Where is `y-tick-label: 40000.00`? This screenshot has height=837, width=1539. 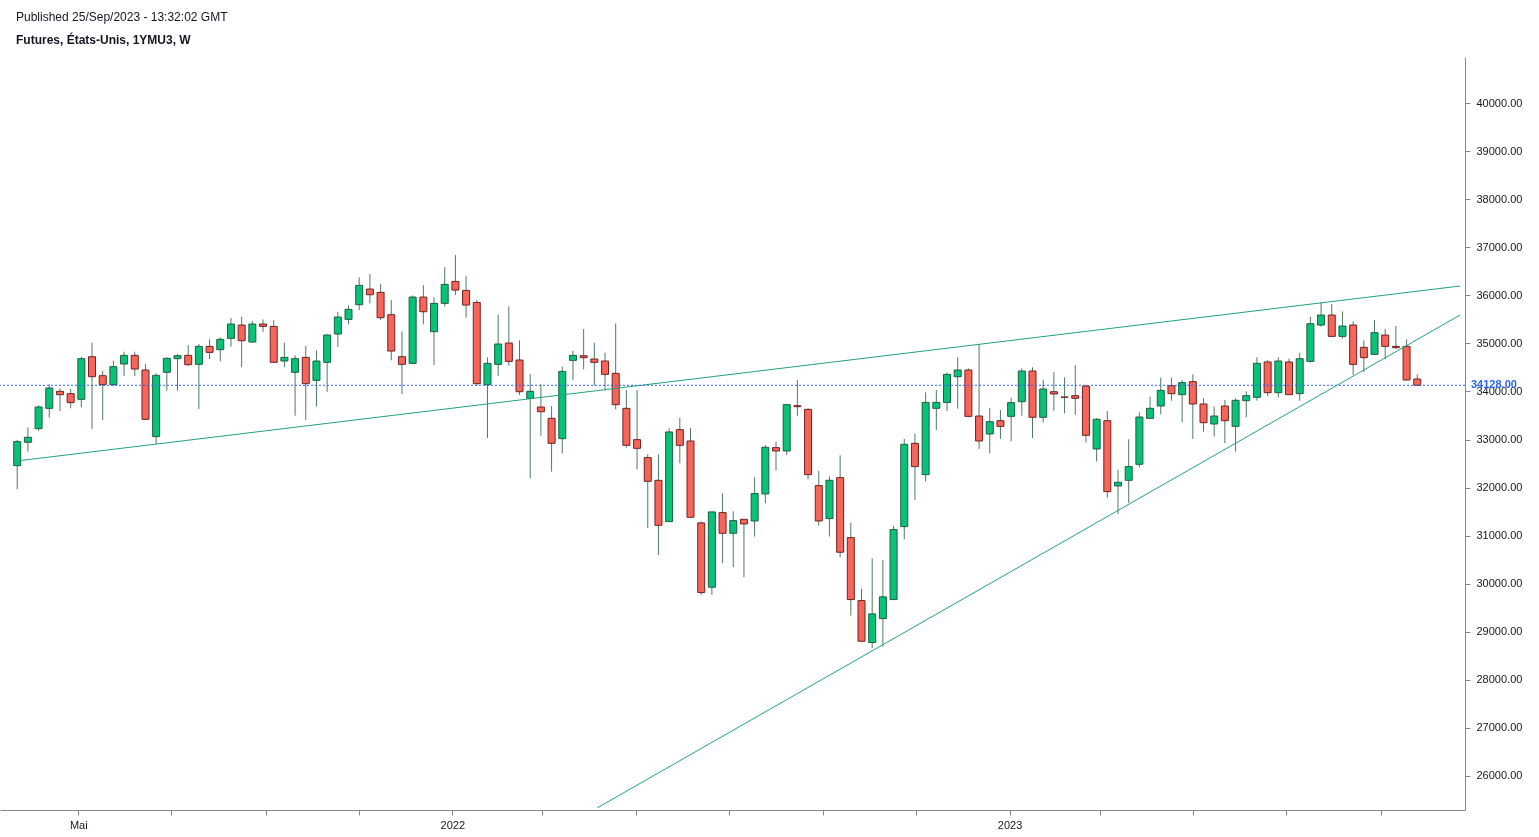 y-tick-label: 40000.00 is located at coordinates (1499, 102).